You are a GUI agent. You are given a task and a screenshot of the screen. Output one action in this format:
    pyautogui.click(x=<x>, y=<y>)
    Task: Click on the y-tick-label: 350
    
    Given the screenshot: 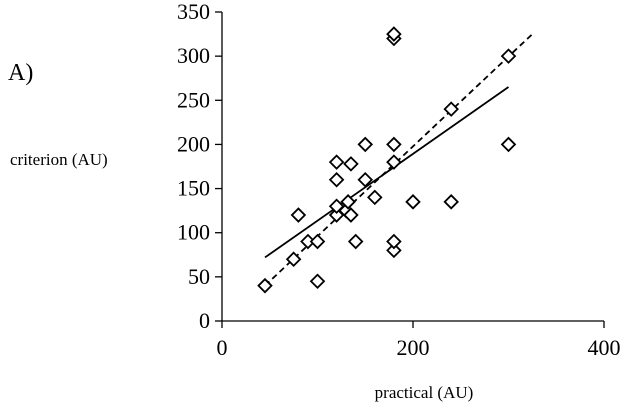 What is the action you would take?
    pyautogui.click(x=193, y=12)
    